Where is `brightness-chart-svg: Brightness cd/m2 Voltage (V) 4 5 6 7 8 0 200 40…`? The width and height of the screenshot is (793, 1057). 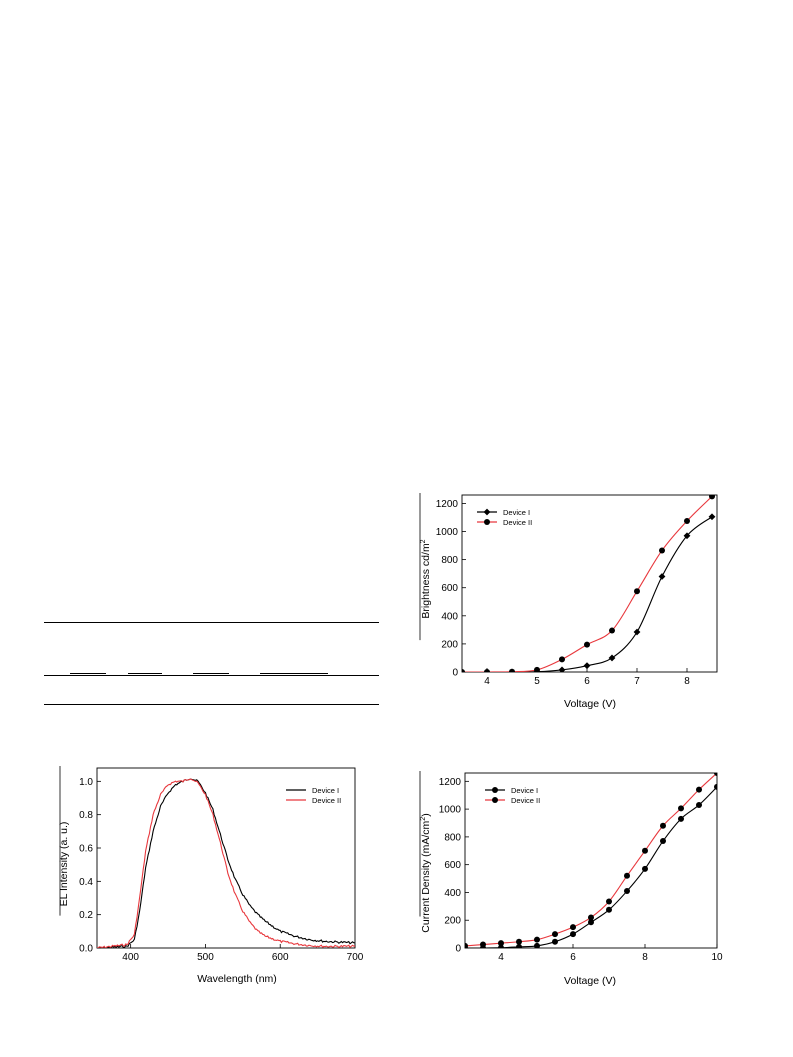 brightness-chart-svg: Brightness cd/m2 Voltage (V) 4 5 6 7 8 0 200 40… is located at coordinates (568, 601).